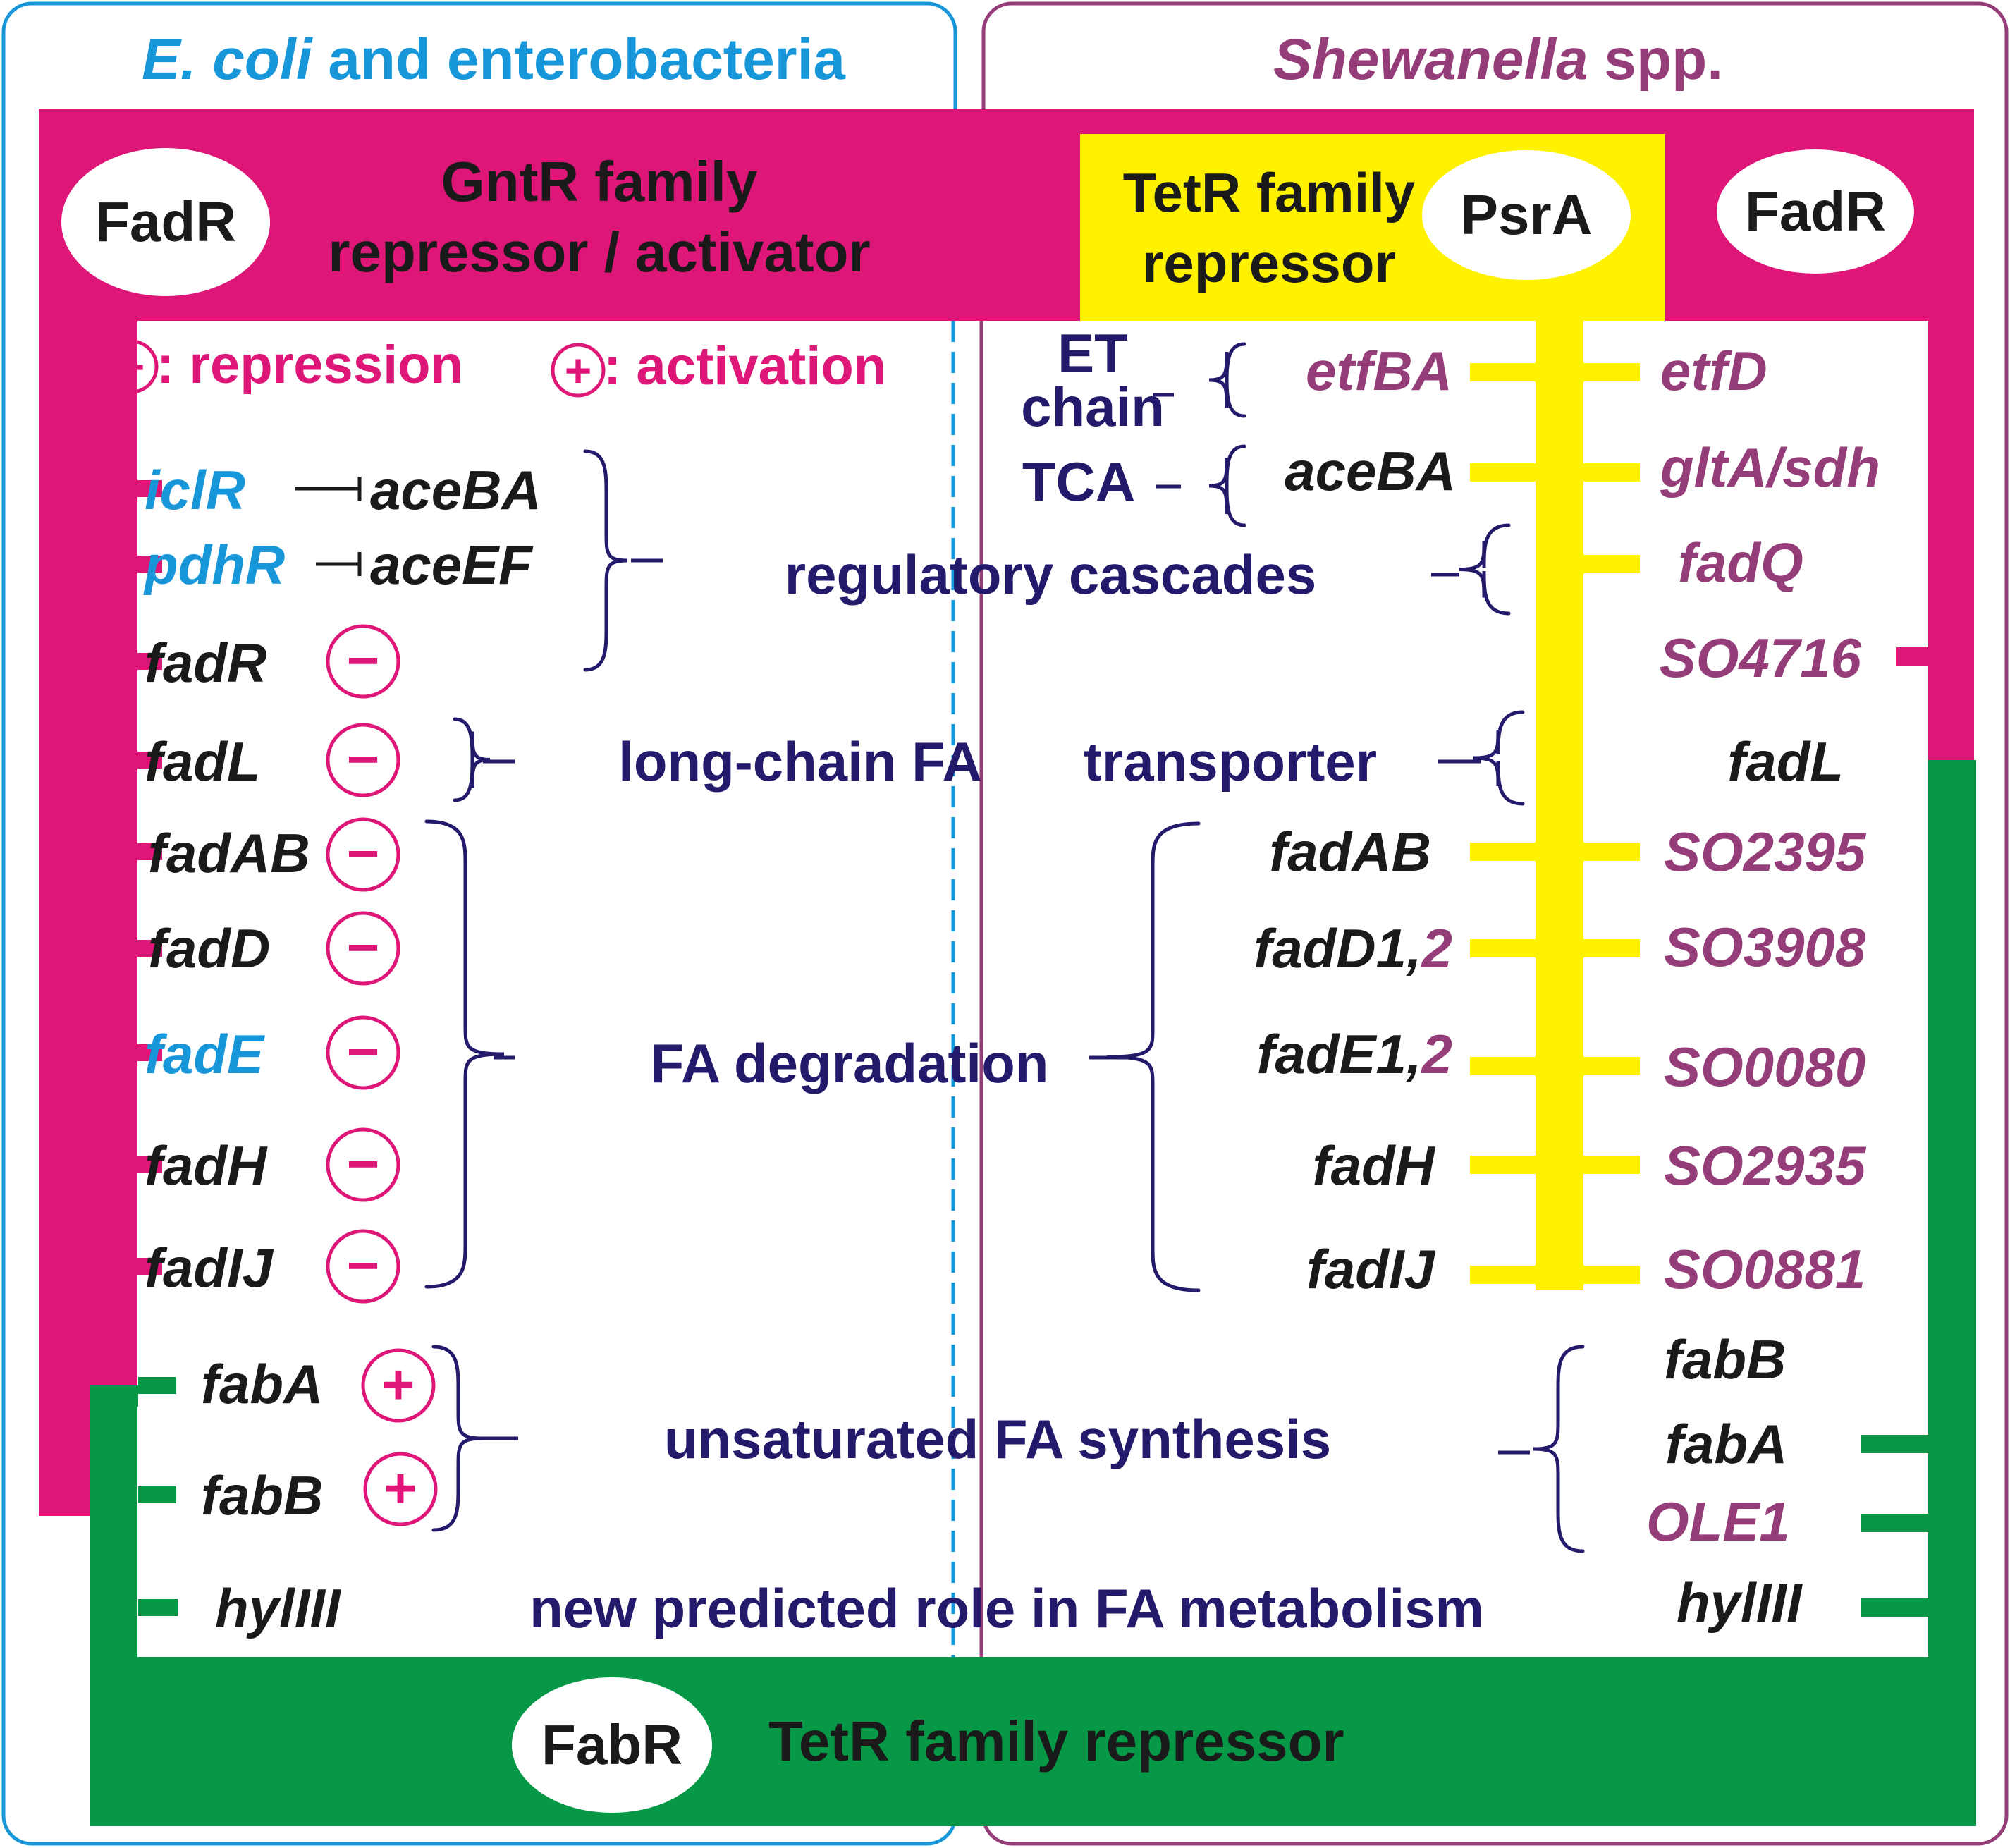 The height and width of the screenshot is (1848, 2010). Describe the element at coordinates (599, 182) in the screenshot. I see `gntr-desc-line1: GntR family` at that location.